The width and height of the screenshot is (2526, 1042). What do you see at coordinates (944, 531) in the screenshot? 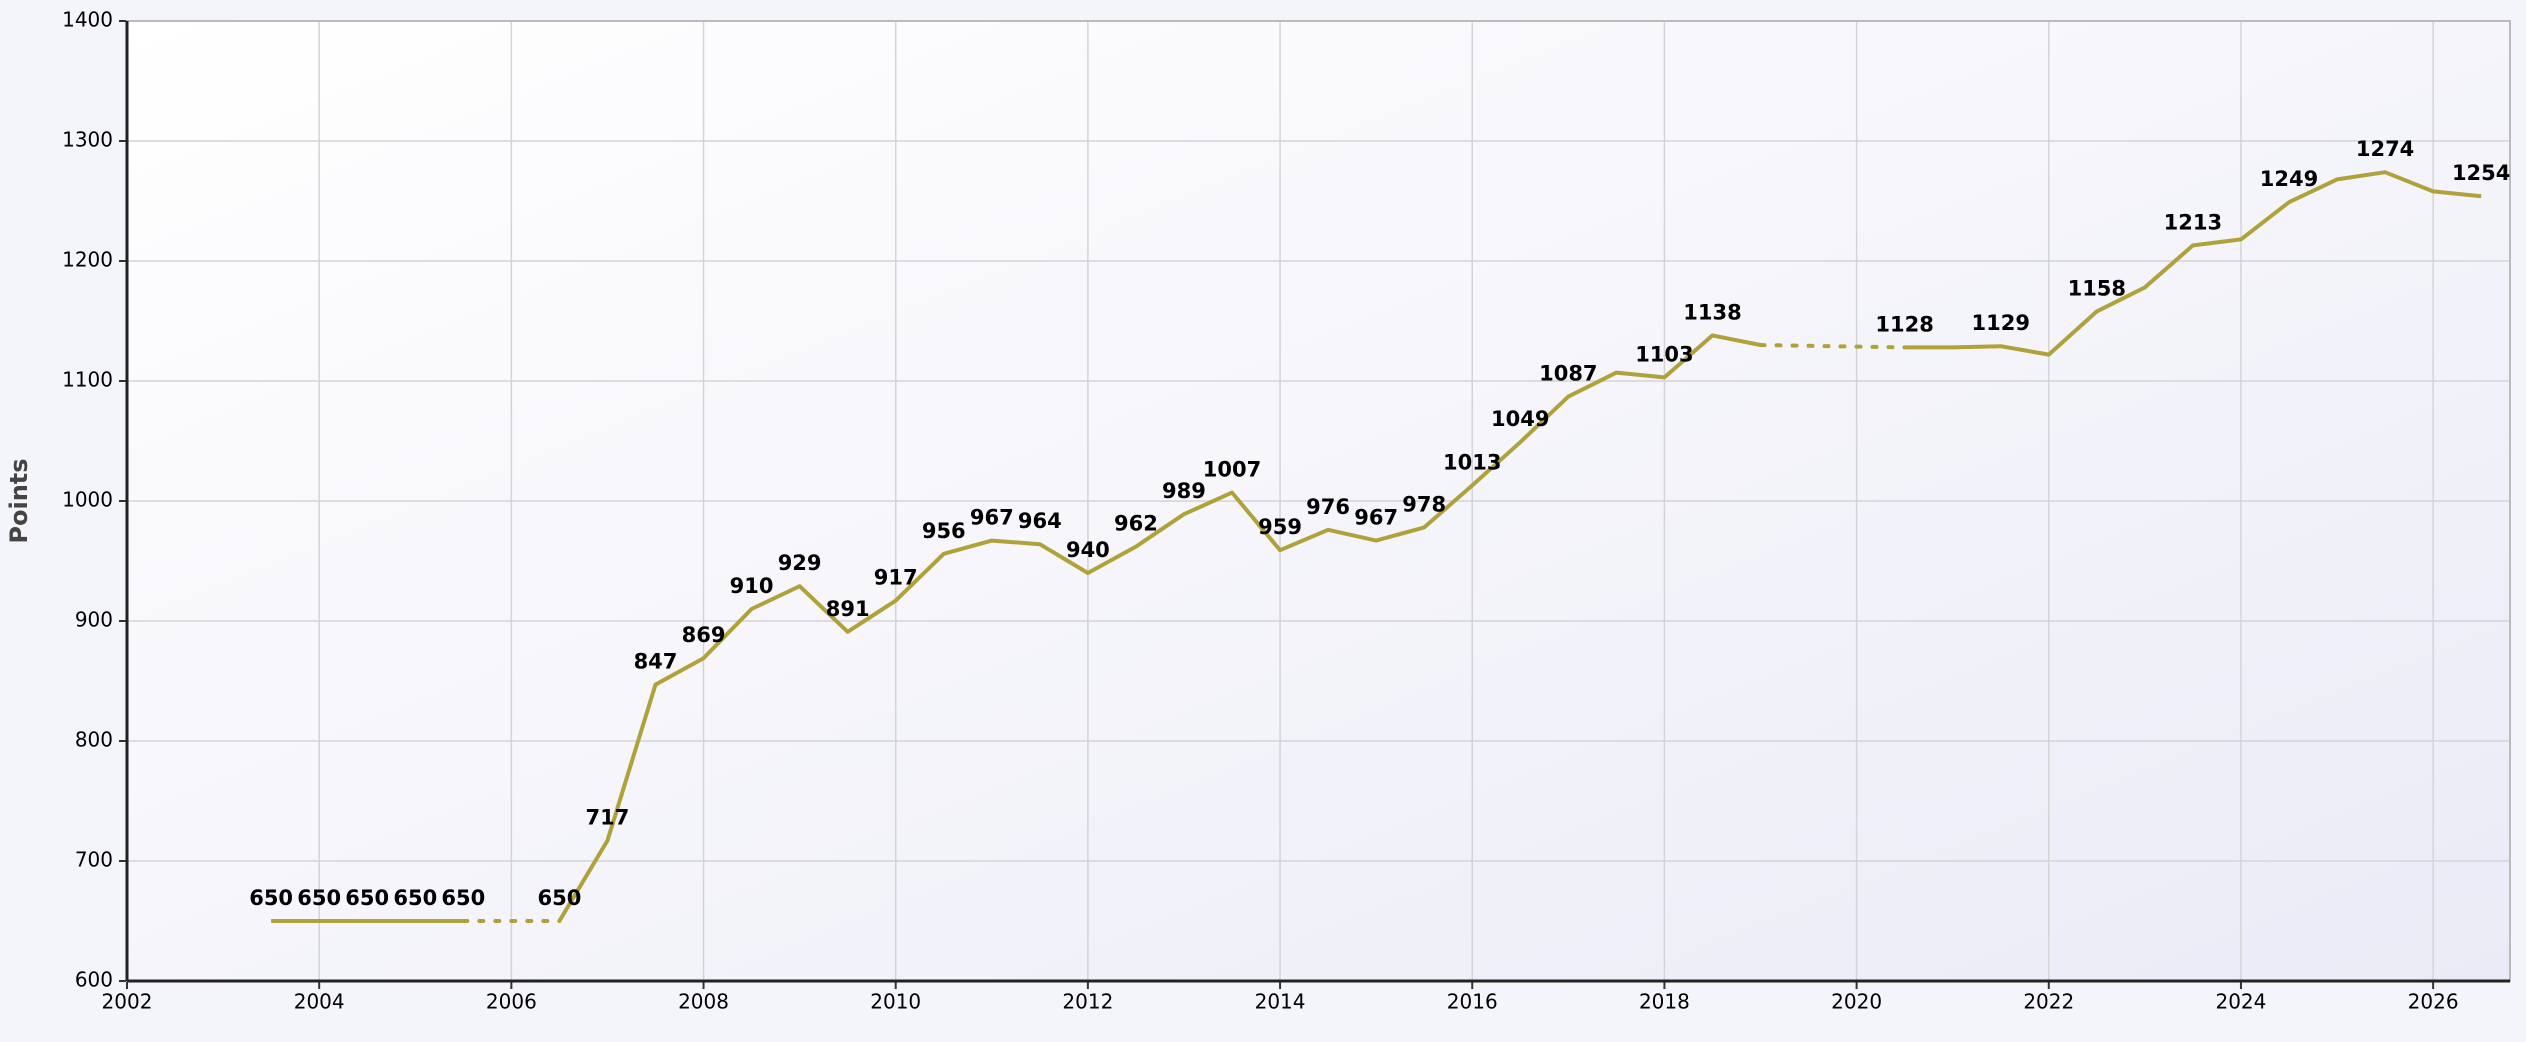
I see `data-label: 956` at bounding box center [944, 531].